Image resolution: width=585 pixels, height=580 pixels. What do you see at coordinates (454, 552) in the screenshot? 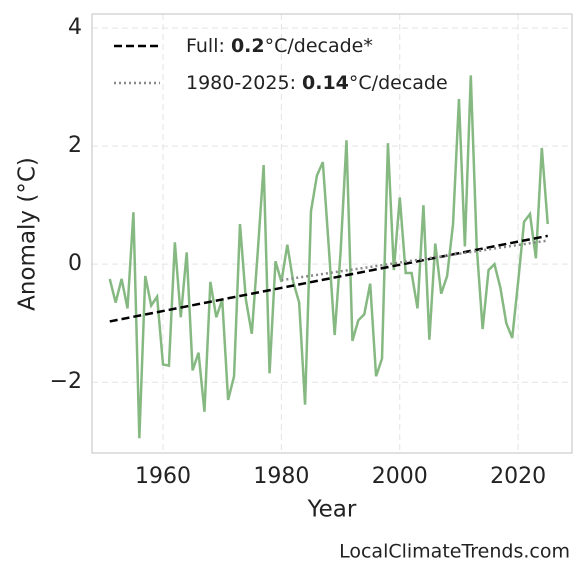
I see `source: LocalClimateTrends.com` at bounding box center [454, 552].